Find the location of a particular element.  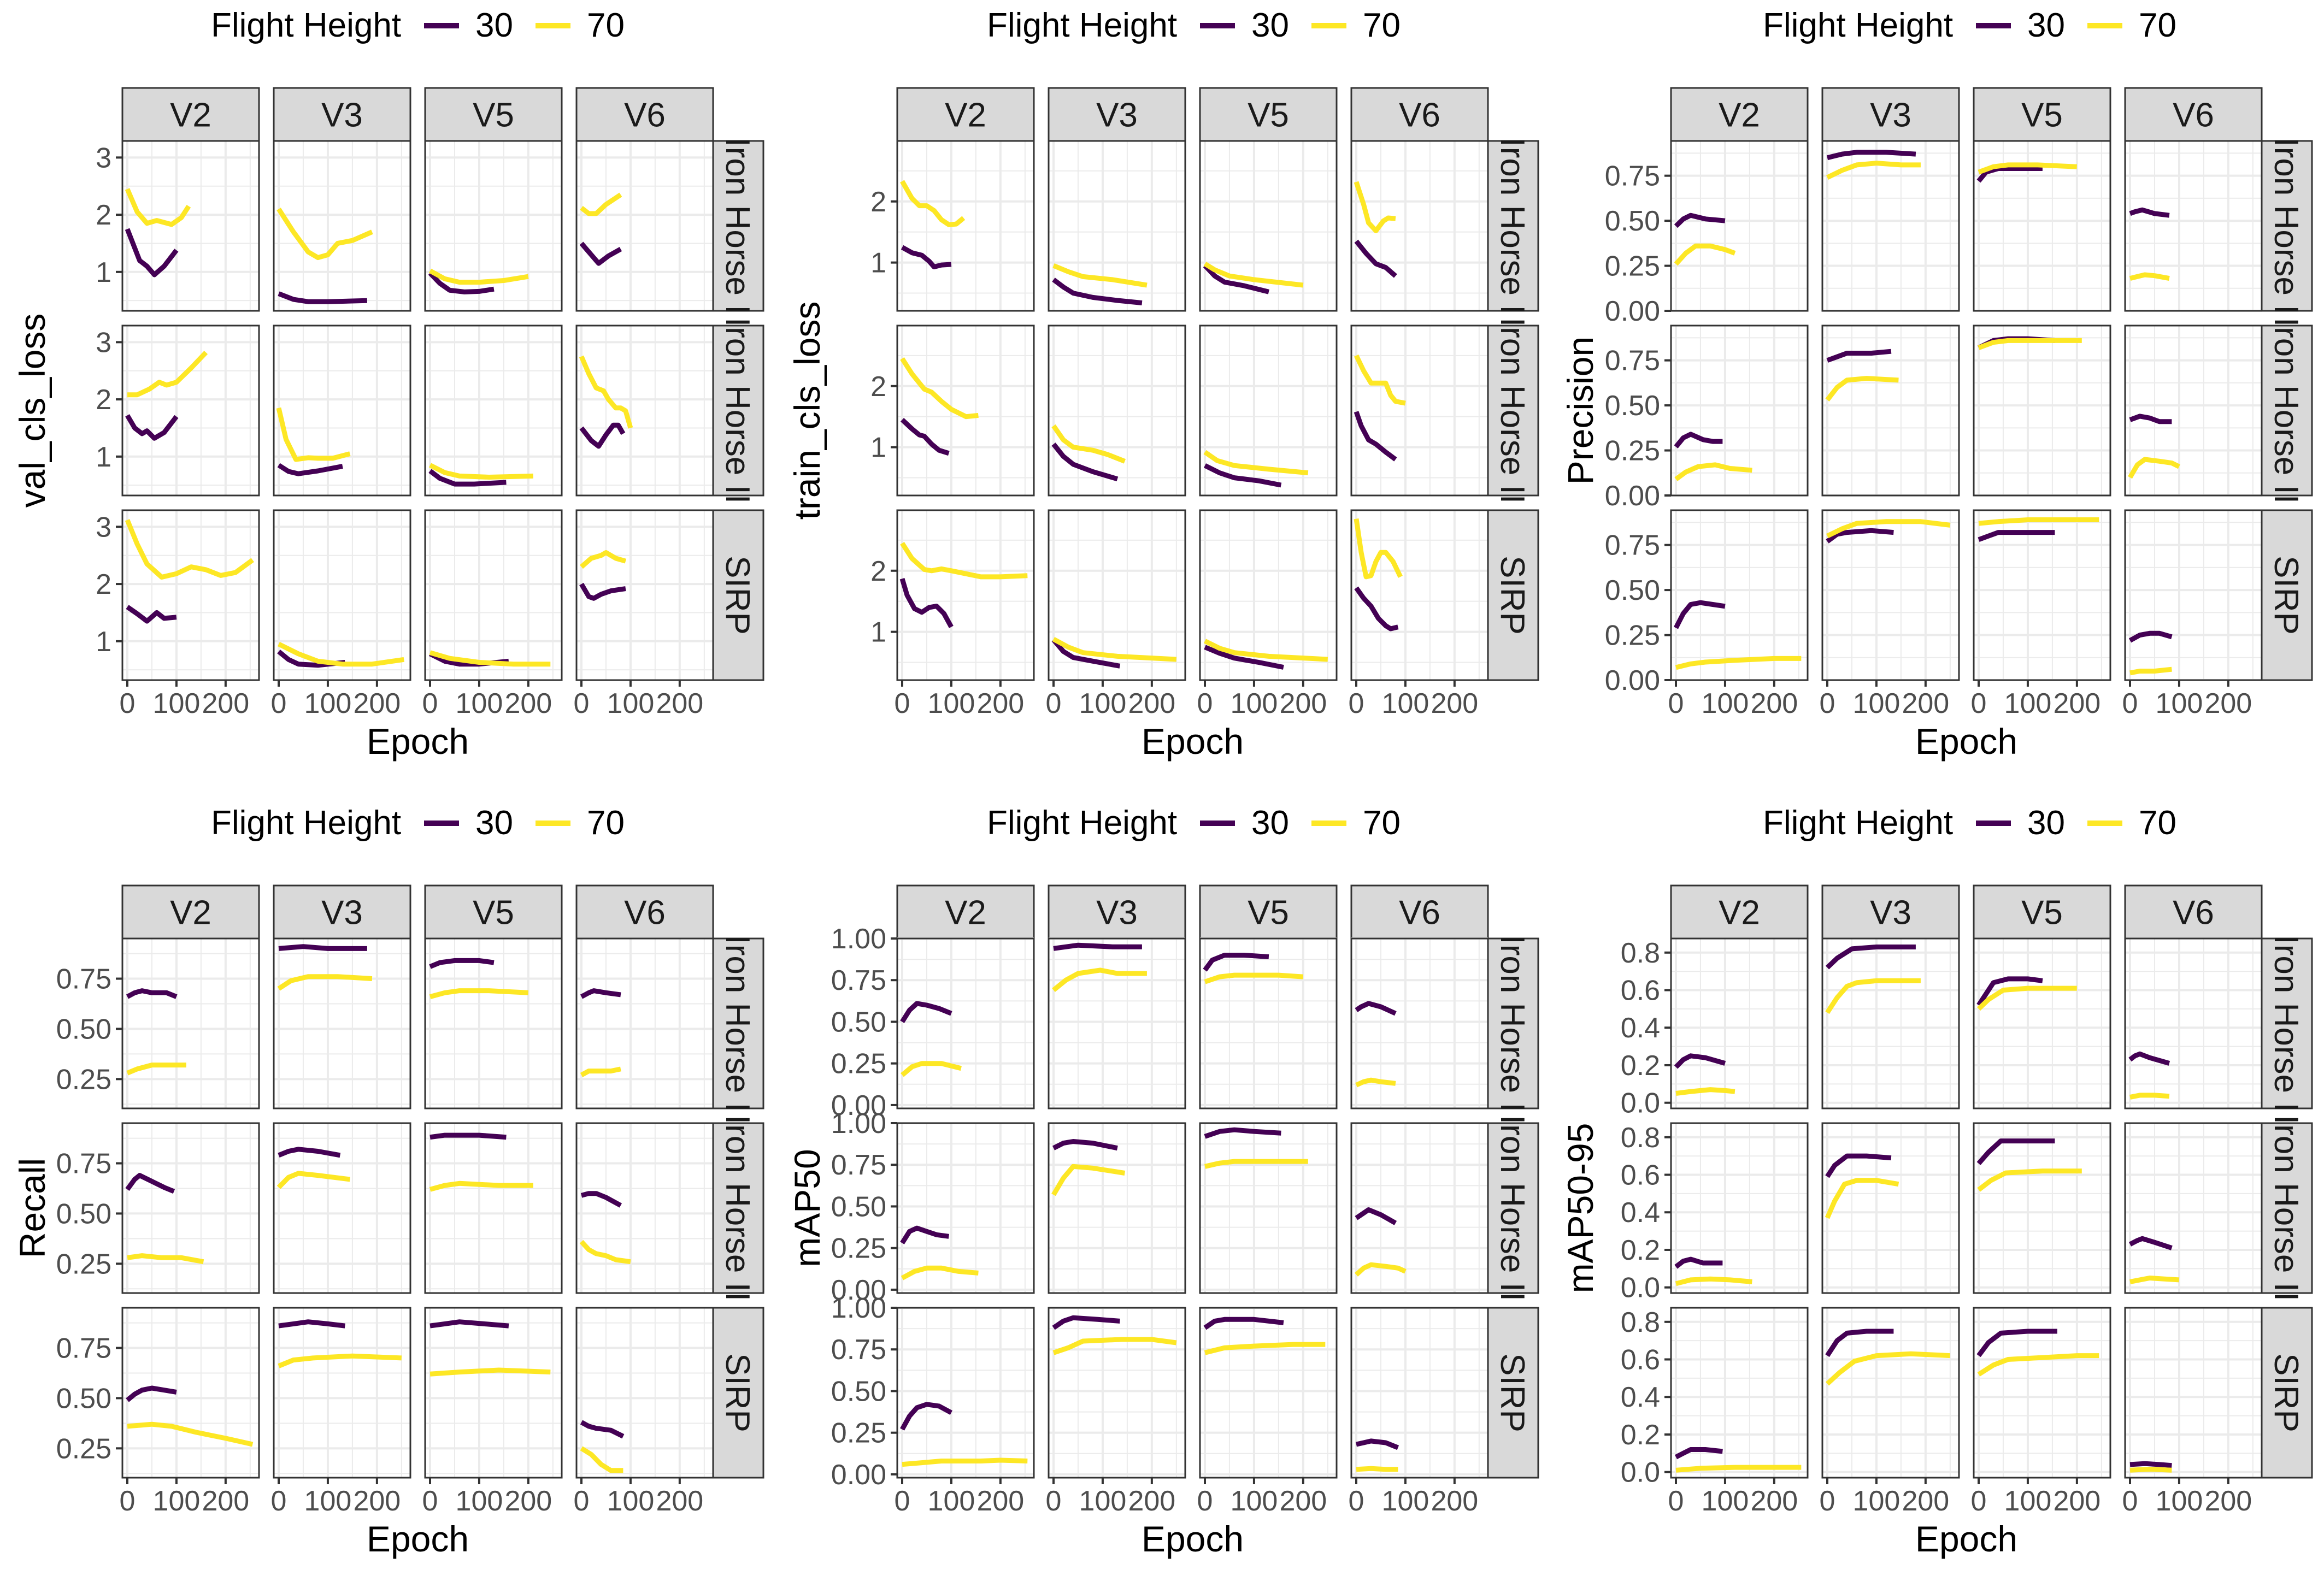

panel-iron-horse-ii-v6 is located at coordinates (1420, 1208).